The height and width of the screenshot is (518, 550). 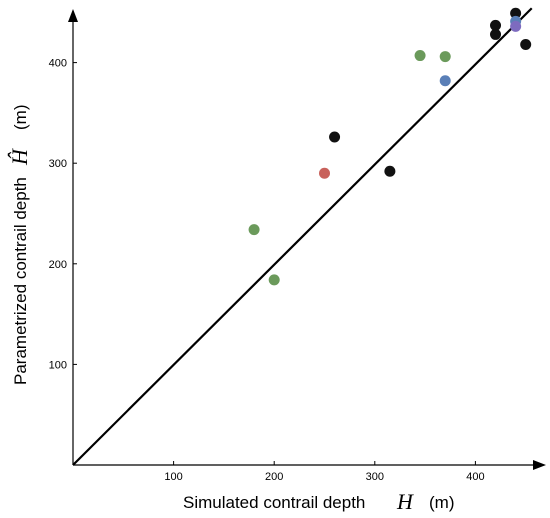 What do you see at coordinates (58, 365) in the screenshot?
I see `y-tick-label: 100` at bounding box center [58, 365].